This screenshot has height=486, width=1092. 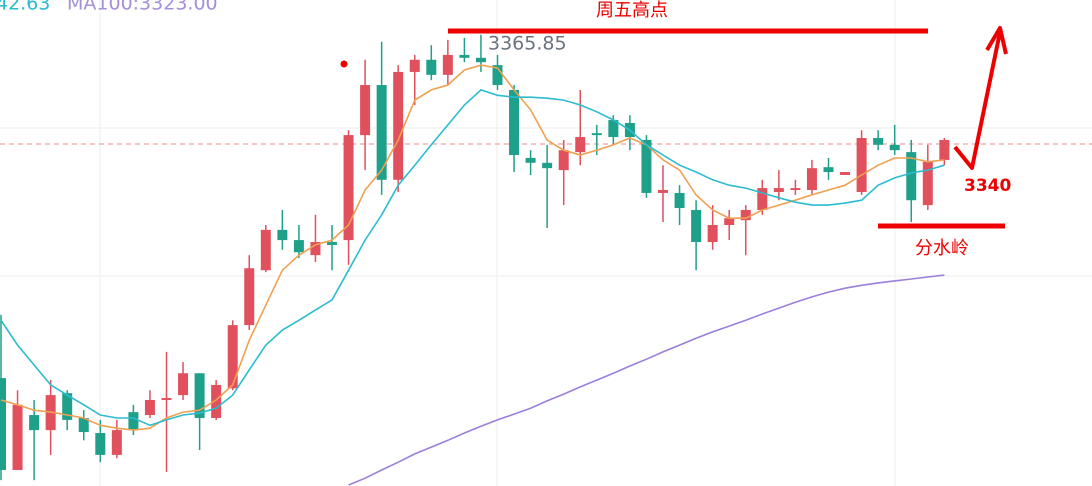 What do you see at coordinates (344, 64) in the screenshot?
I see `marker-dot` at bounding box center [344, 64].